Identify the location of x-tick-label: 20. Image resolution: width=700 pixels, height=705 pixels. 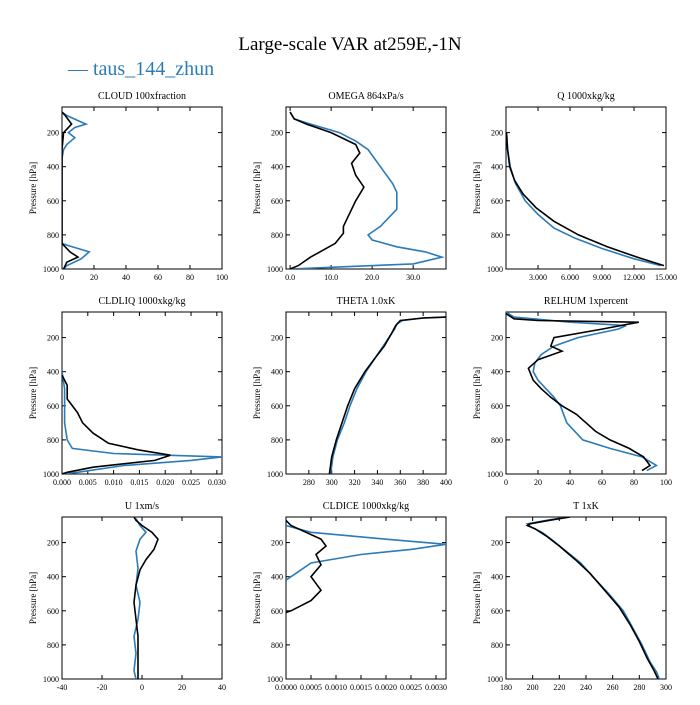
(538, 482).